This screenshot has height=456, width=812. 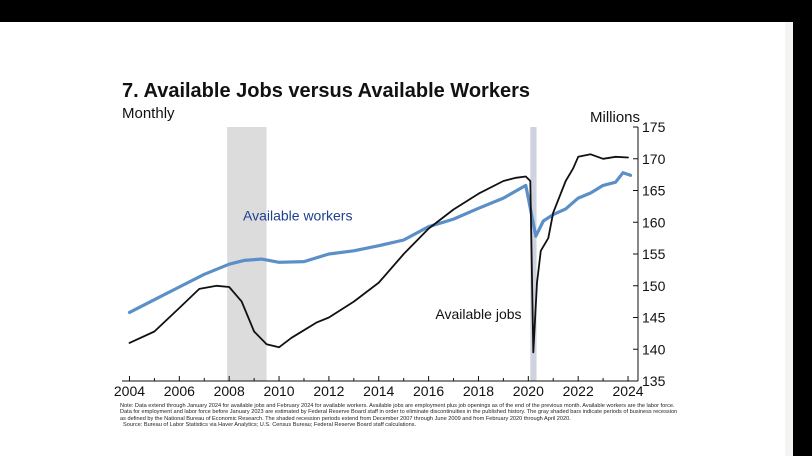 What do you see at coordinates (297, 215) in the screenshot?
I see `series-label-available-workers: Available workers` at bounding box center [297, 215].